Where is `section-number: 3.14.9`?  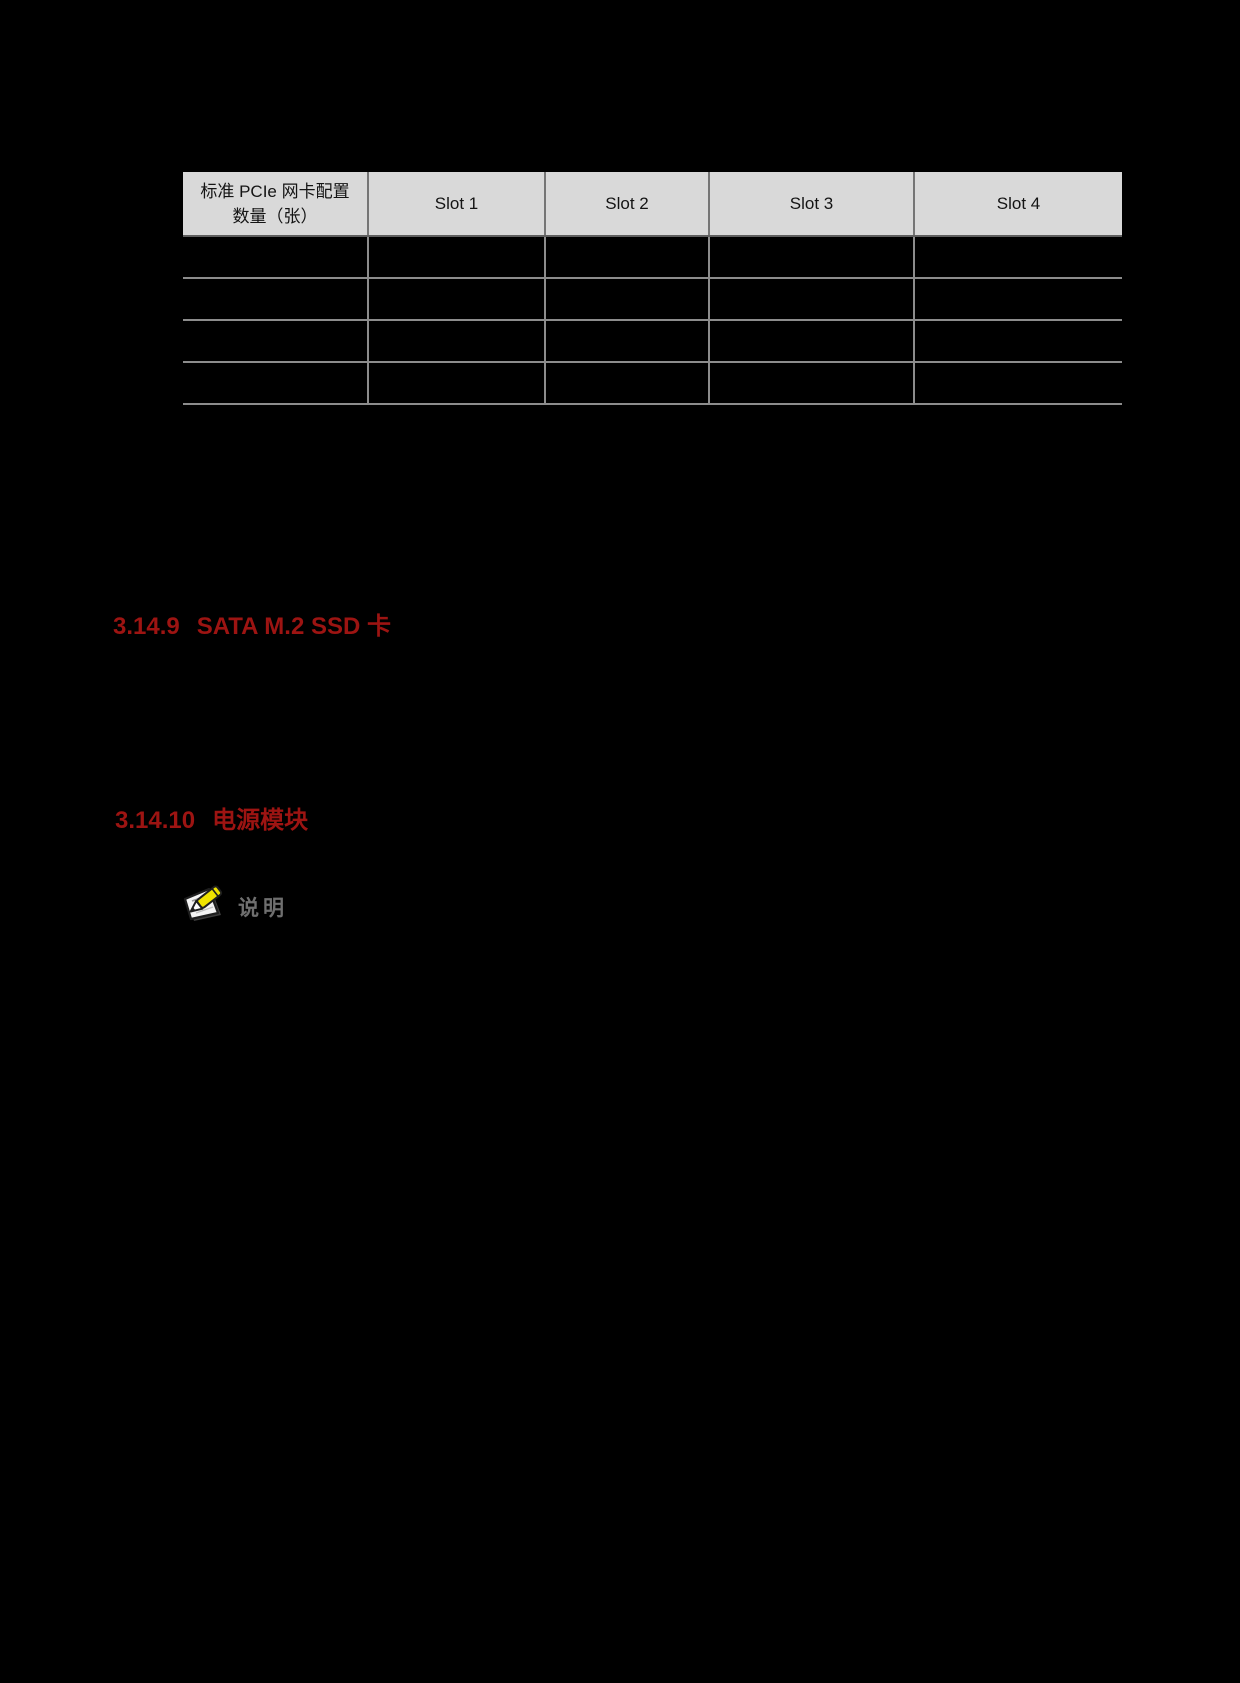
section-number: 3.14.9 is located at coordinates (146, 626).